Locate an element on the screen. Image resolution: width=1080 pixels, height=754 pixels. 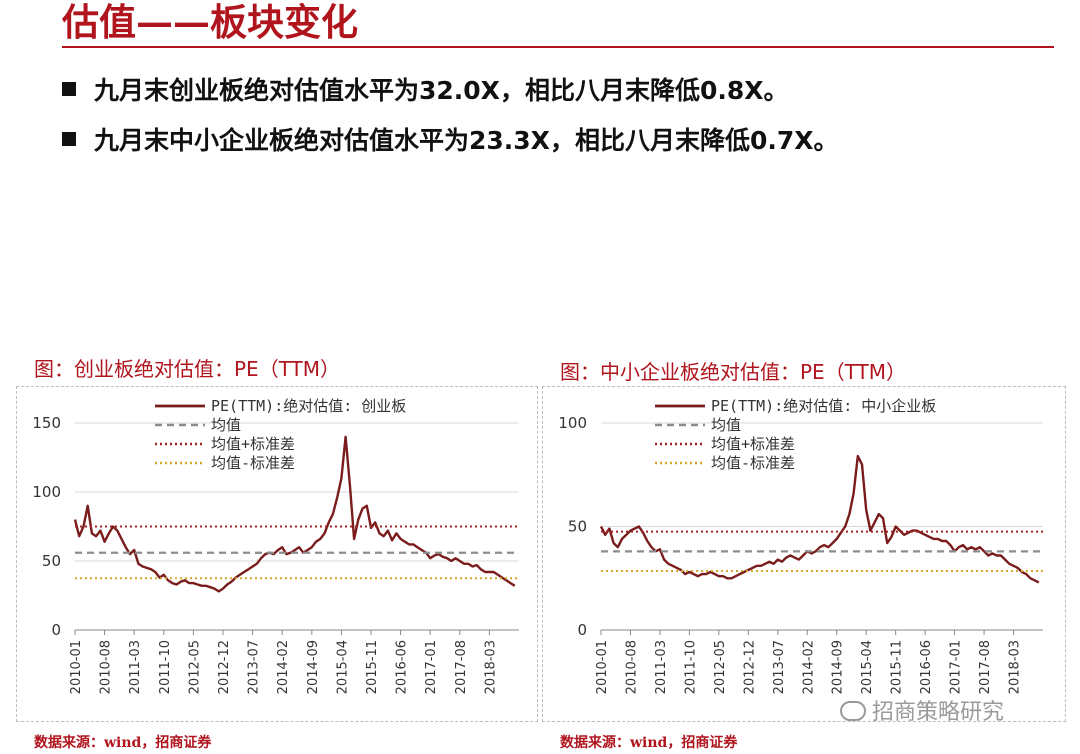
bullet-item: 九月末中小企业板绝对估值水平为23.3X，相比八月末降低0.7X。 is located at coordinates (450, 141).